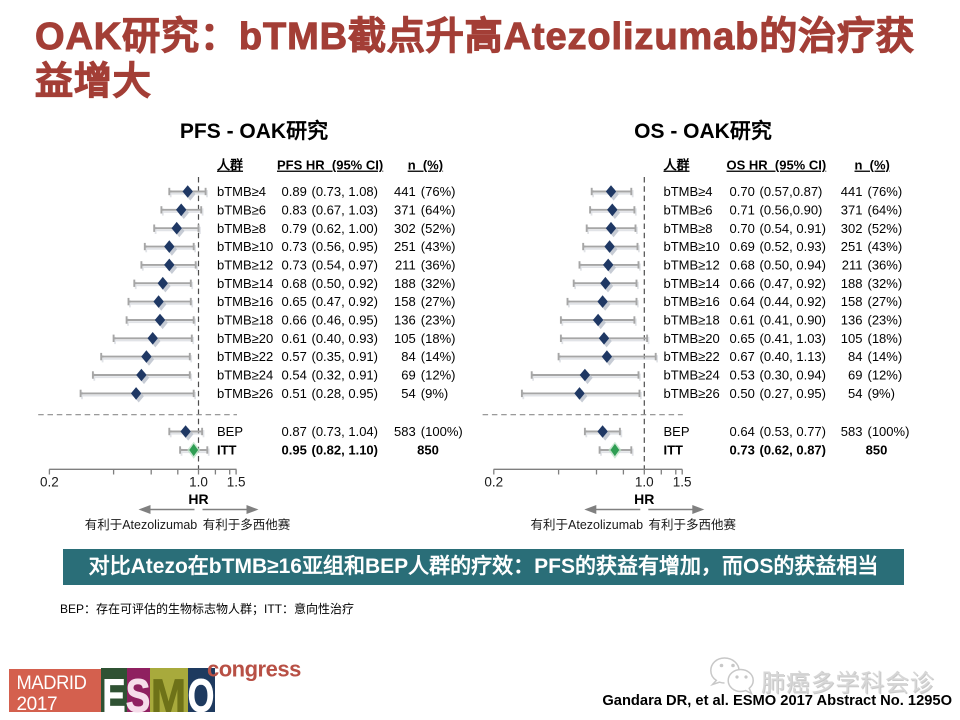  What do you see at coordinates (254, 669) in the screenshot?
I see `svg-text: congress` at bounding box center [254, 669].